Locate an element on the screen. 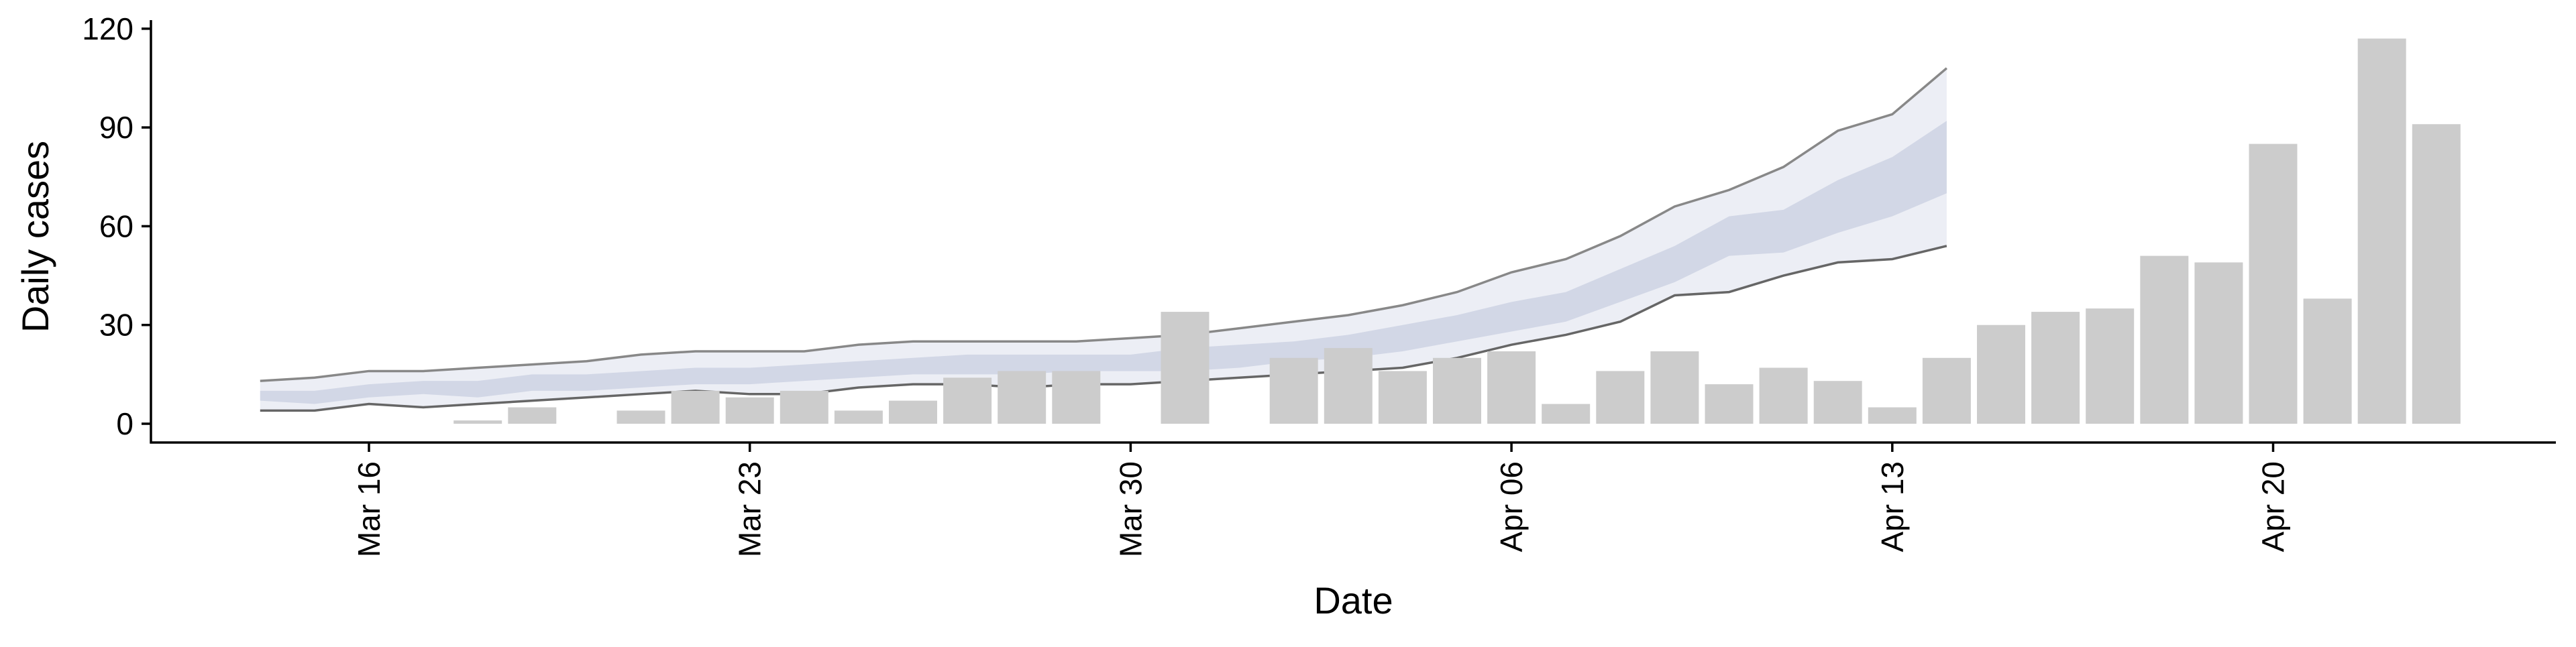  x-tick-label-2020-03-16: Mar 16 is located at coordinates (369, 509).